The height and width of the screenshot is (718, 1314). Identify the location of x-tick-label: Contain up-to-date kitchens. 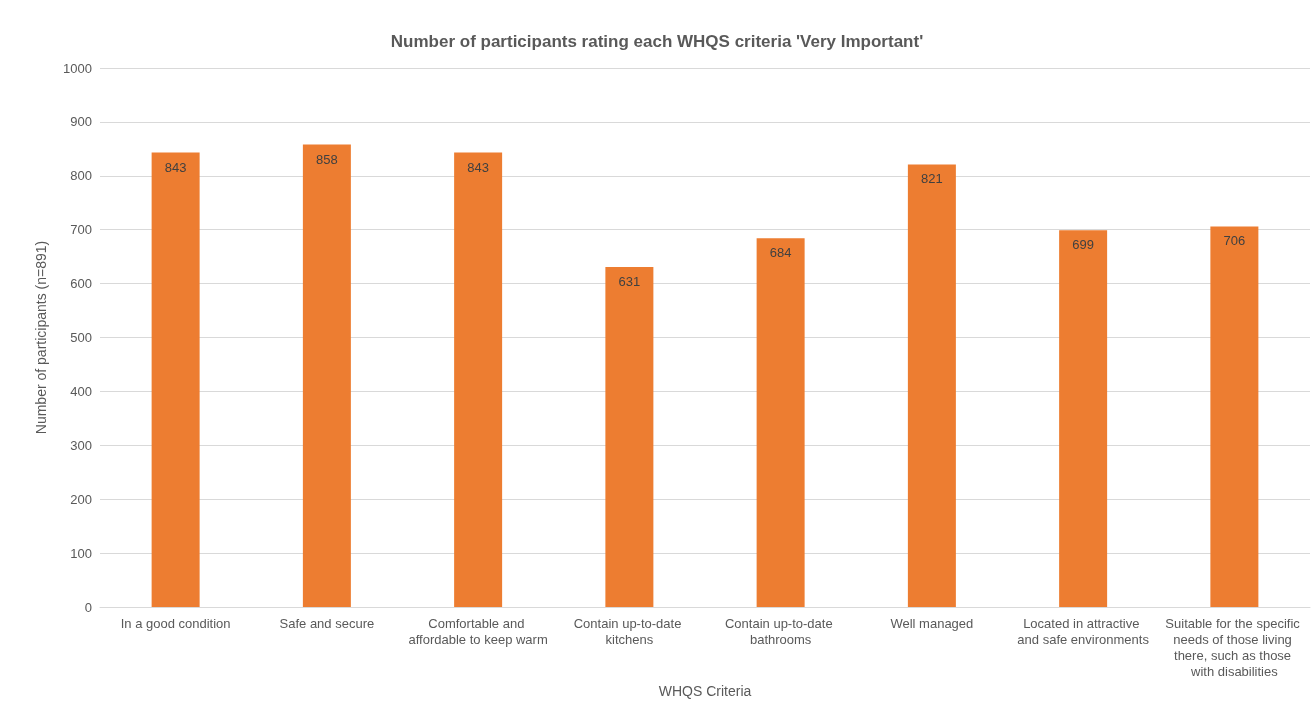
(629, 631).